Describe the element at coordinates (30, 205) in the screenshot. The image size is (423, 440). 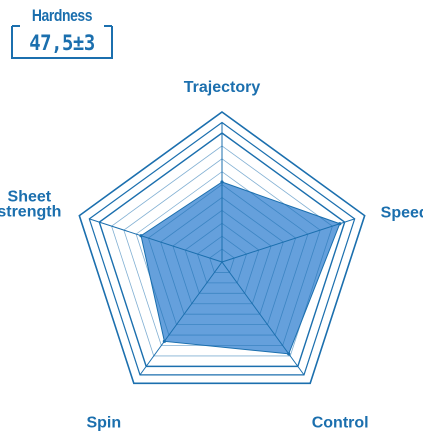
I see `axis-label-sheet_strength: Sheet strength` at that location.